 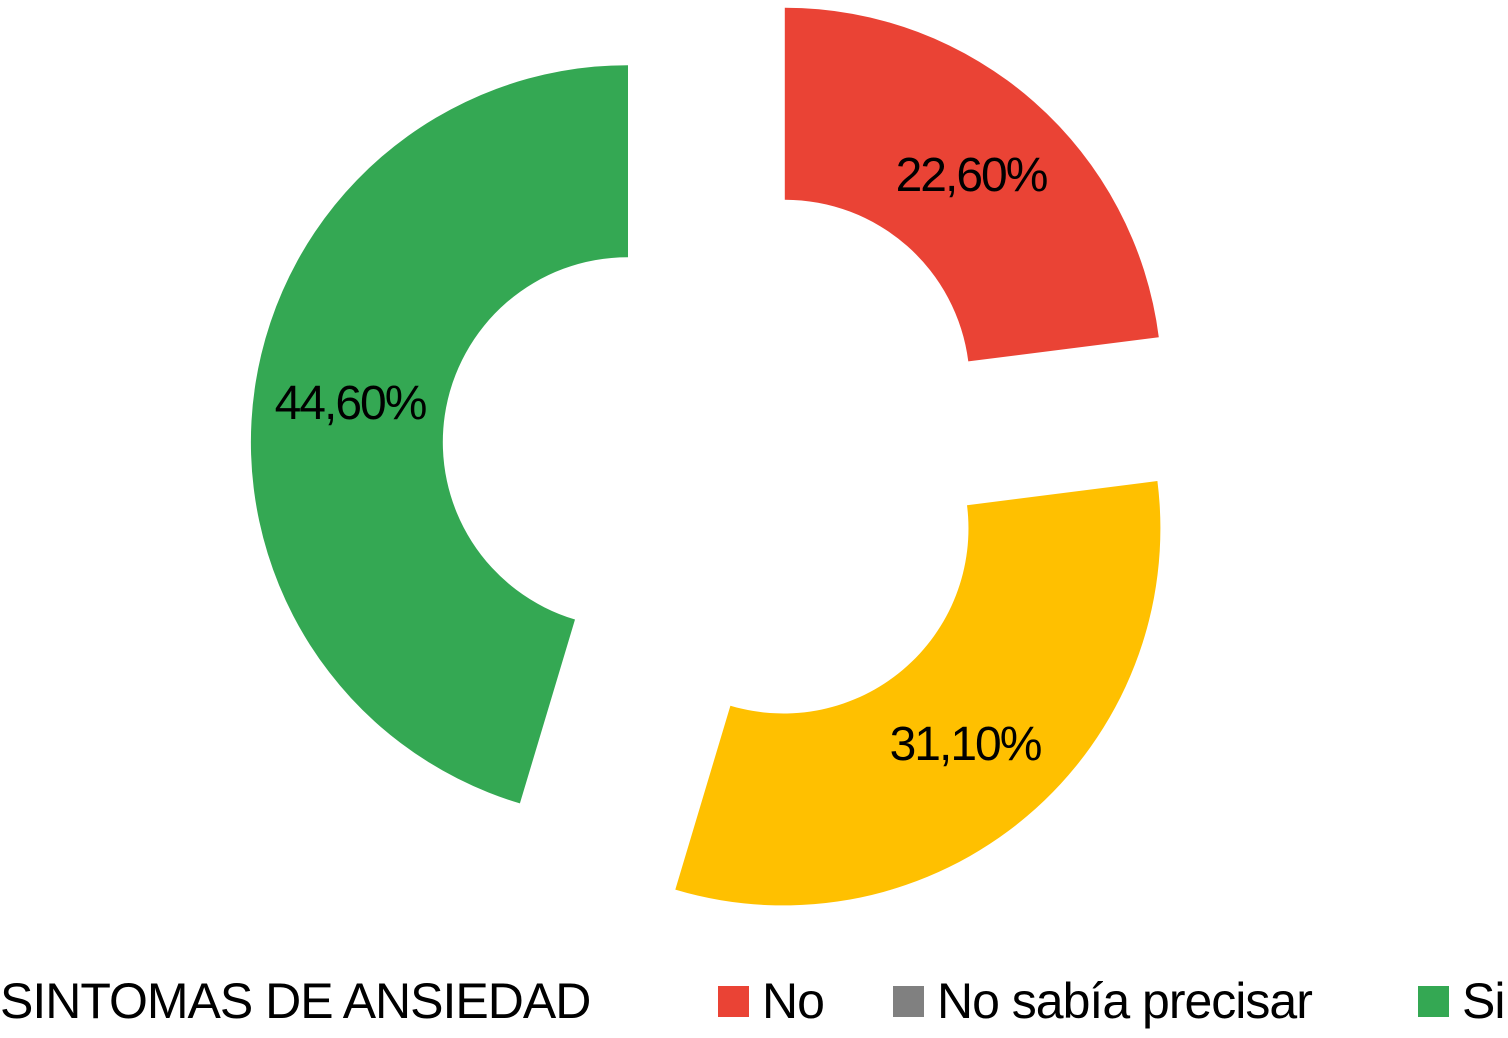 I want to click on pie-slice-no, so click(x=971, y=184).